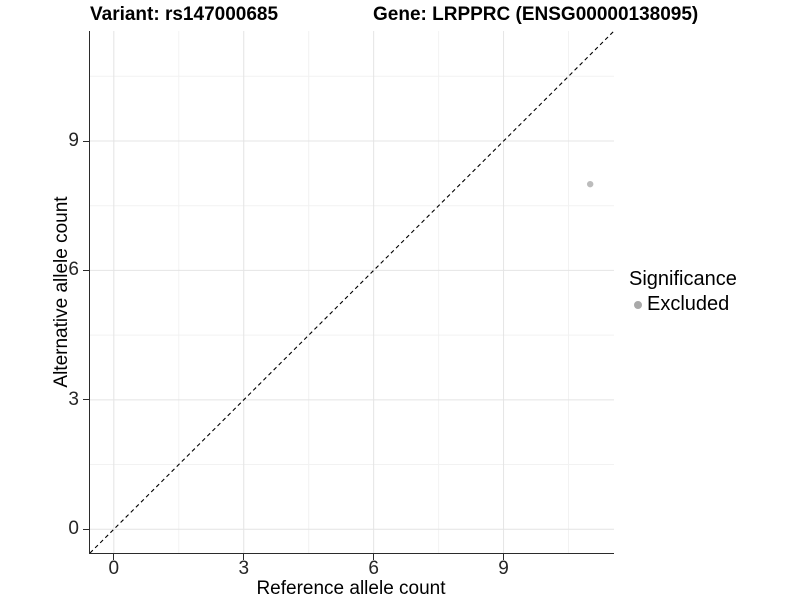 This screenshot has width=800, height=600. What do you see at coordinates (73, 270) in the screenshot?
I see `y-tick-label-6: 6` at bounding box center [73, 270].